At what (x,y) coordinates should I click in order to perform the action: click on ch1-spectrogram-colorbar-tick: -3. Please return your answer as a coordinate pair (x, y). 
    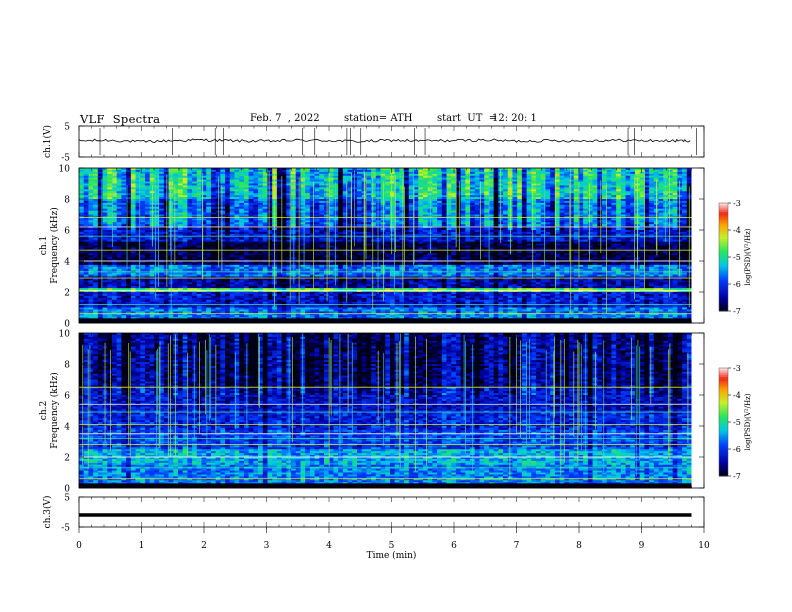
    Looking at the image, I should click on (737, 203).